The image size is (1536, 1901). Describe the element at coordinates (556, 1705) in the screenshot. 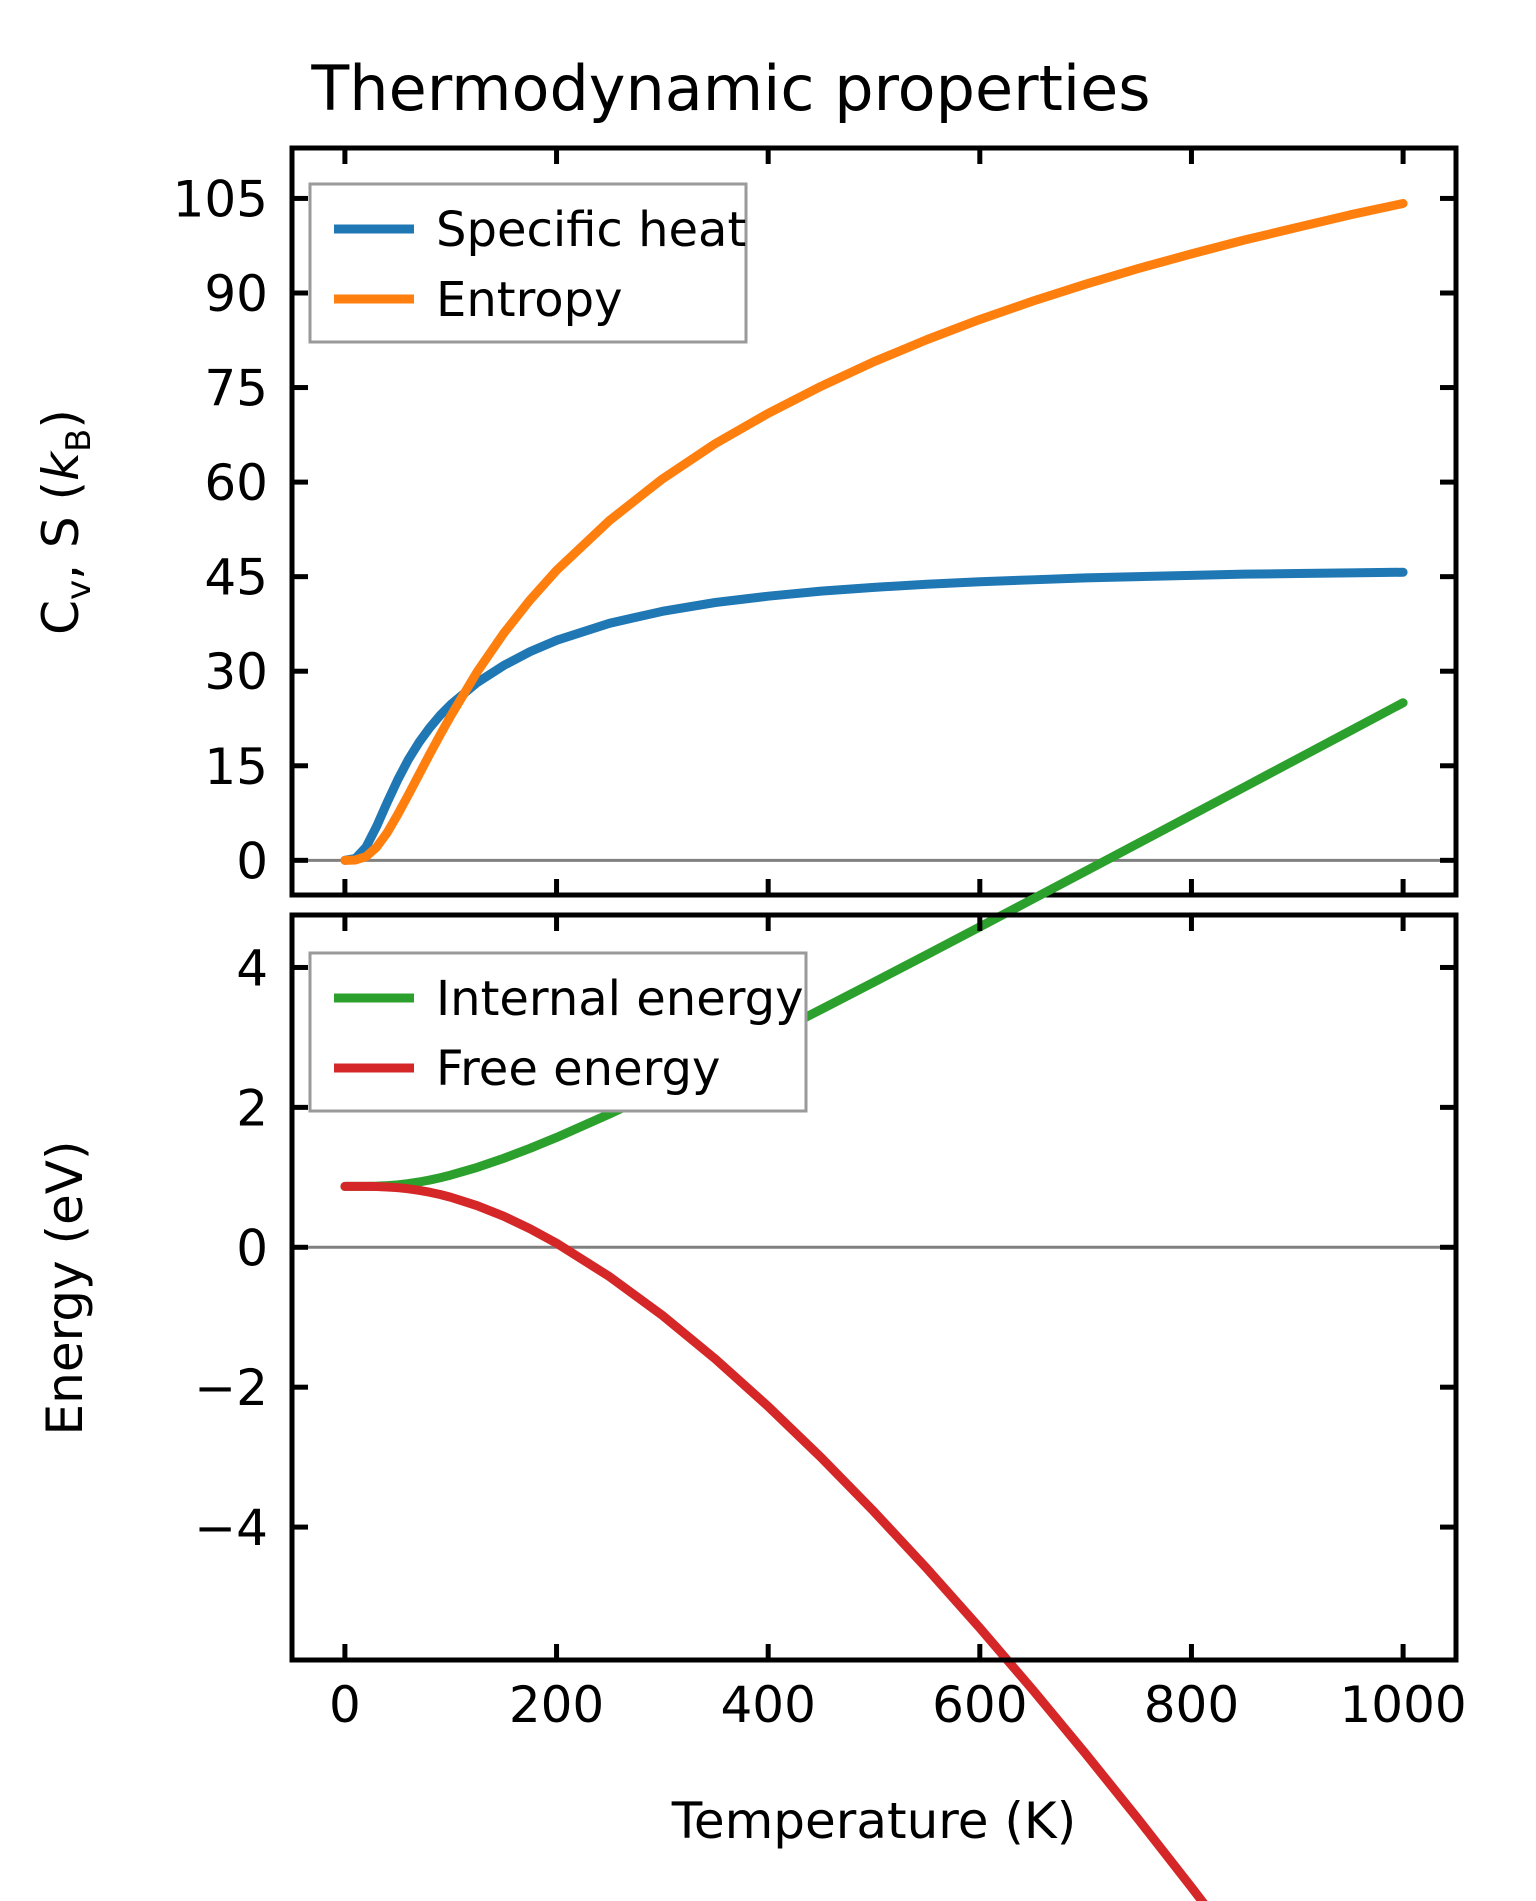

I see `x-tick-label: 200` at that location.